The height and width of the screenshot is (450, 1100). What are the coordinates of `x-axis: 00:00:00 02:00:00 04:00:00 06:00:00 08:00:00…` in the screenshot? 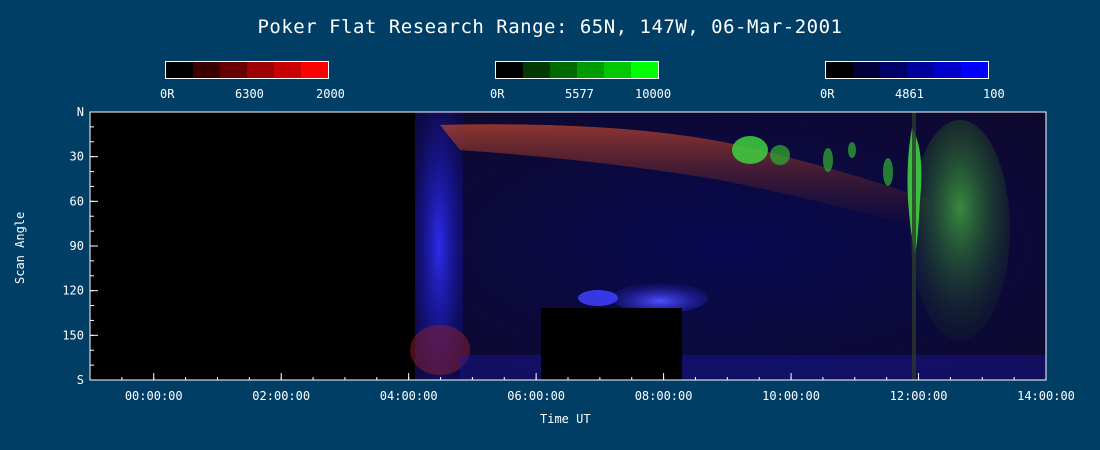 It's located at (582, 388).